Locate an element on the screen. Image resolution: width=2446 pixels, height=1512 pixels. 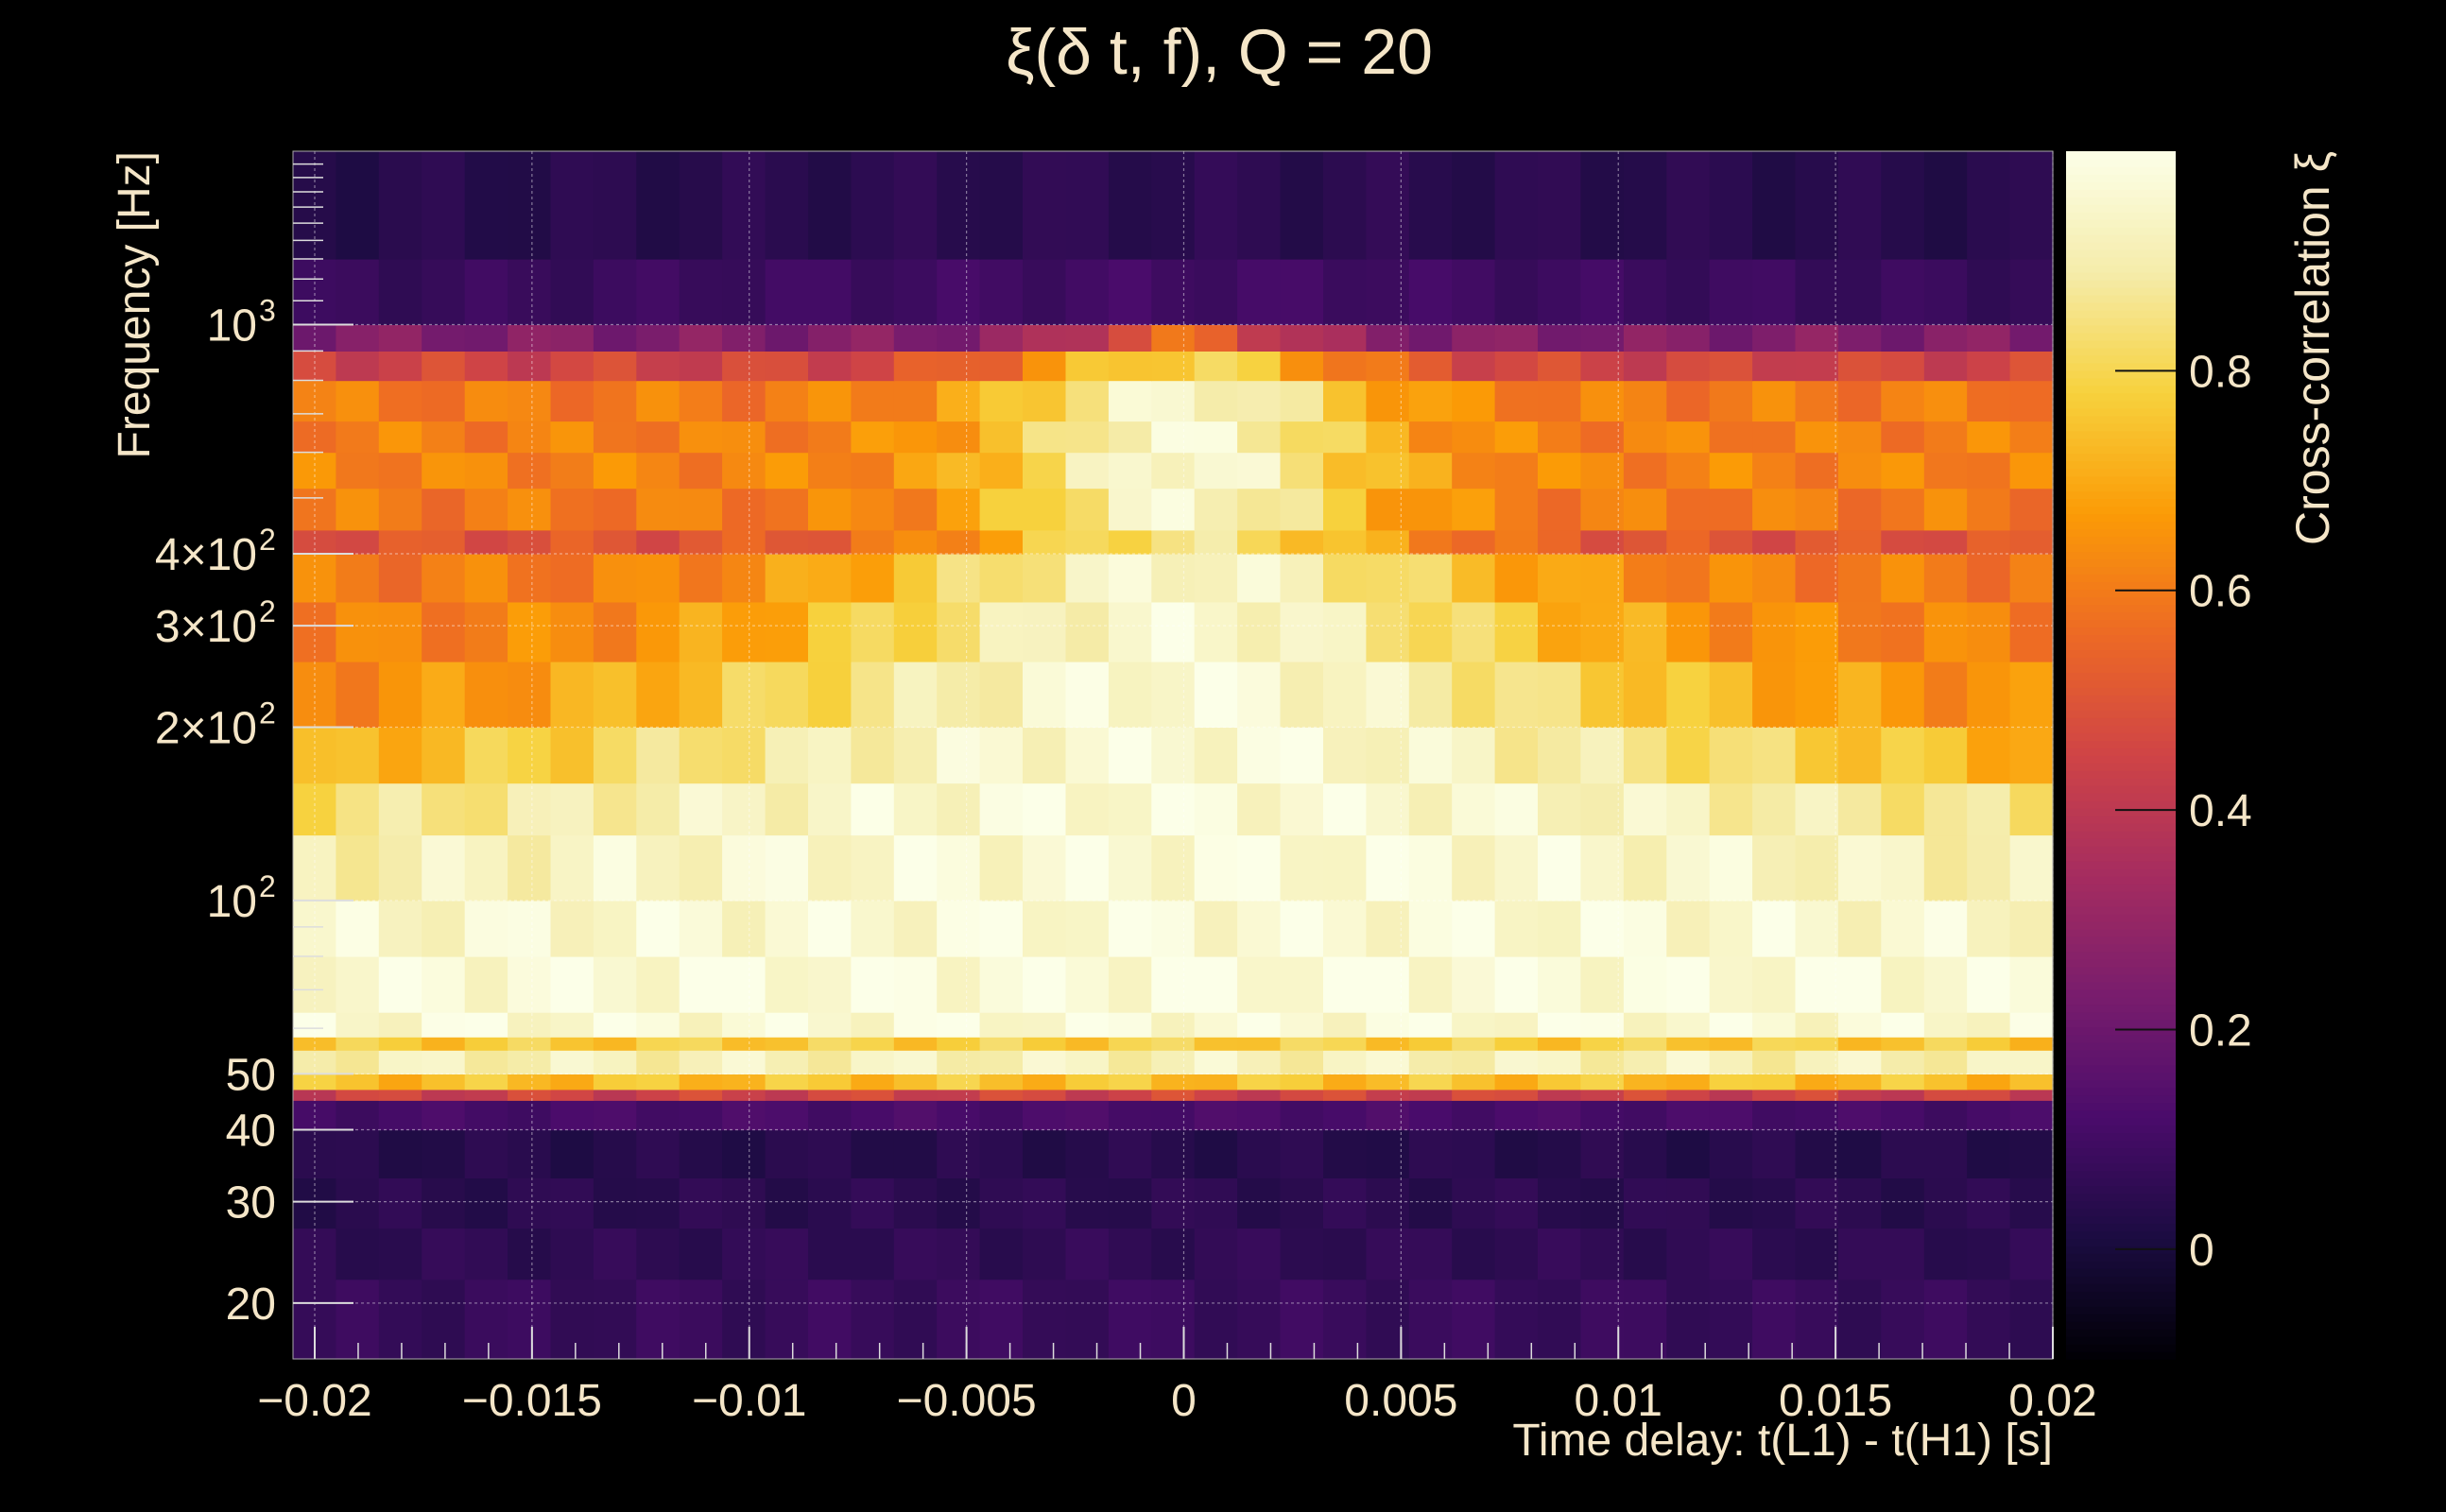
y-tick-label: 10 is located at coordinates (232, 902).